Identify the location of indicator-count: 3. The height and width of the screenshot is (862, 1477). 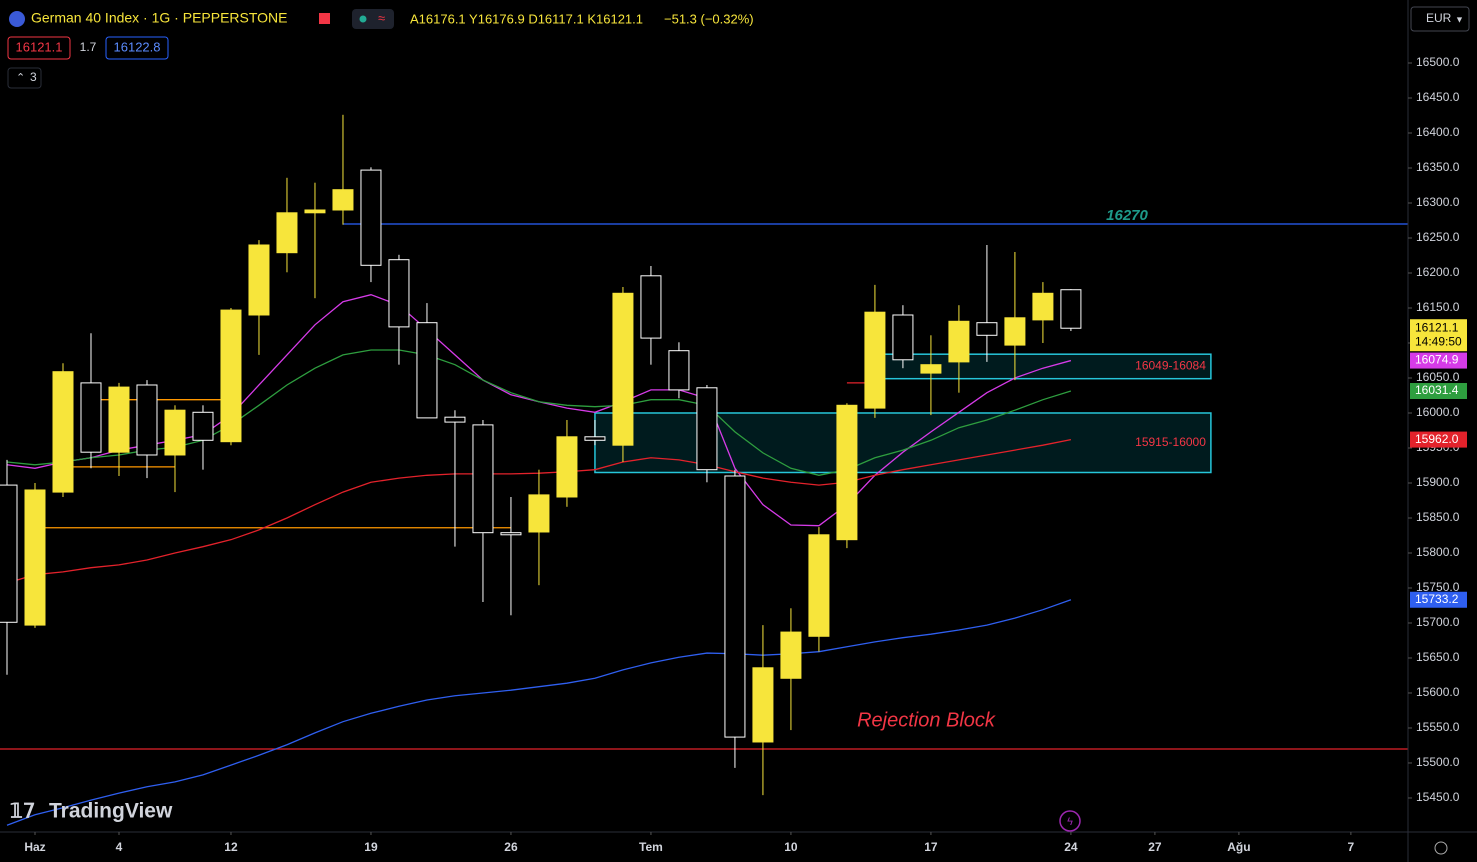
(33, 77).